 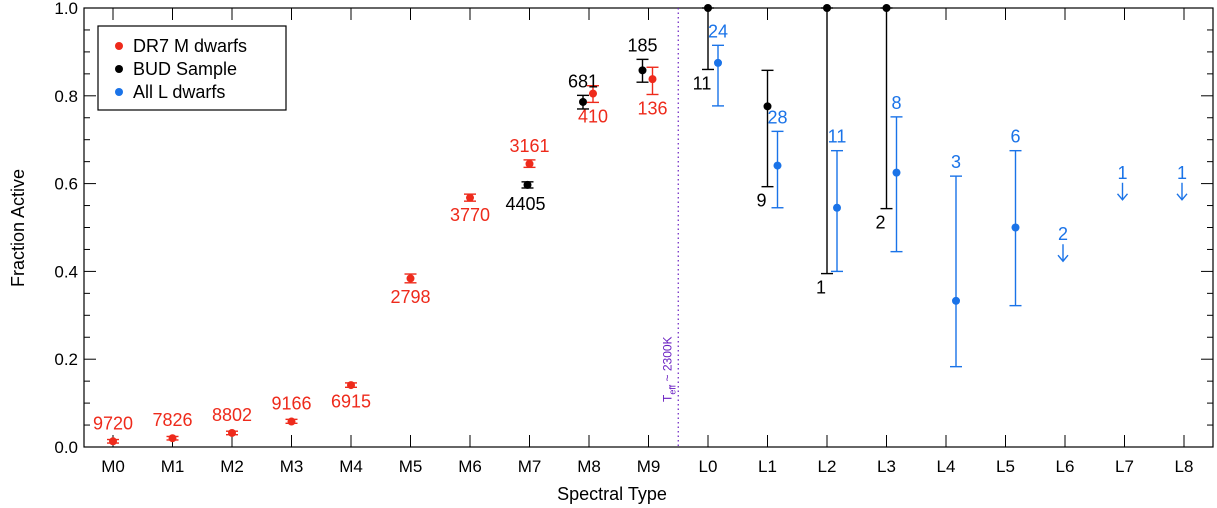 What do you see at coordinates (956, 162) in the screenshot?
I see `sample-size-label: 3` at bounding box center [956, 162].